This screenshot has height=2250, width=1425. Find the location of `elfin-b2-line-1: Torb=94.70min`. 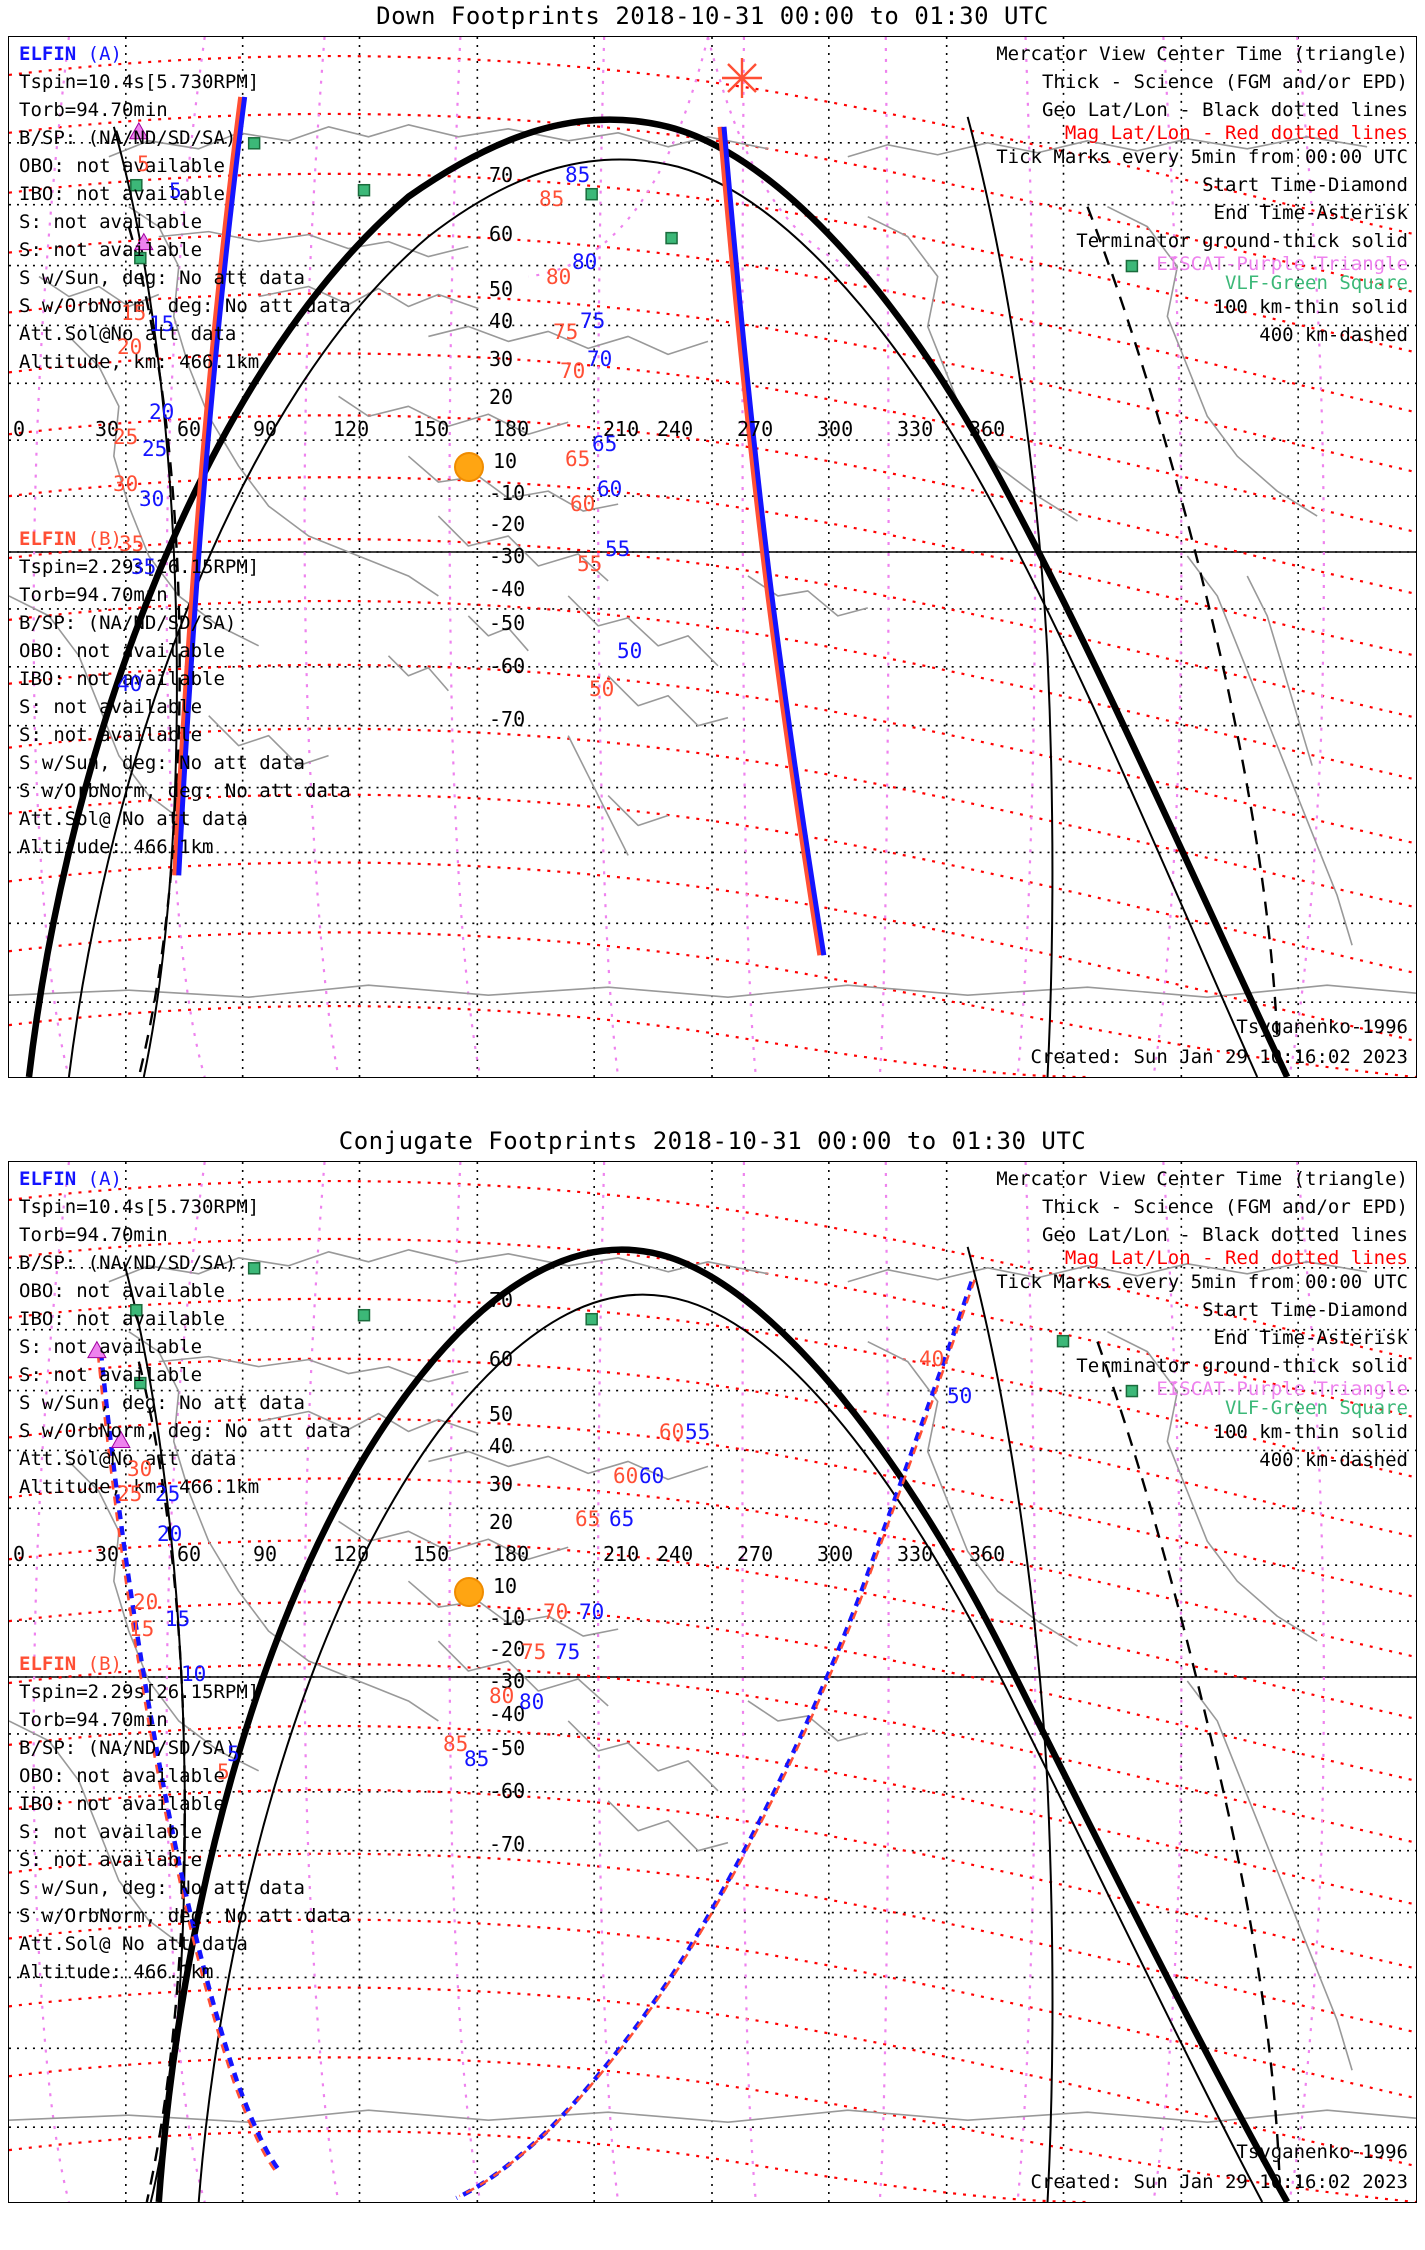

elfin-b2-line-1: Torb=94.70min is located at coordinates (93, 1720).